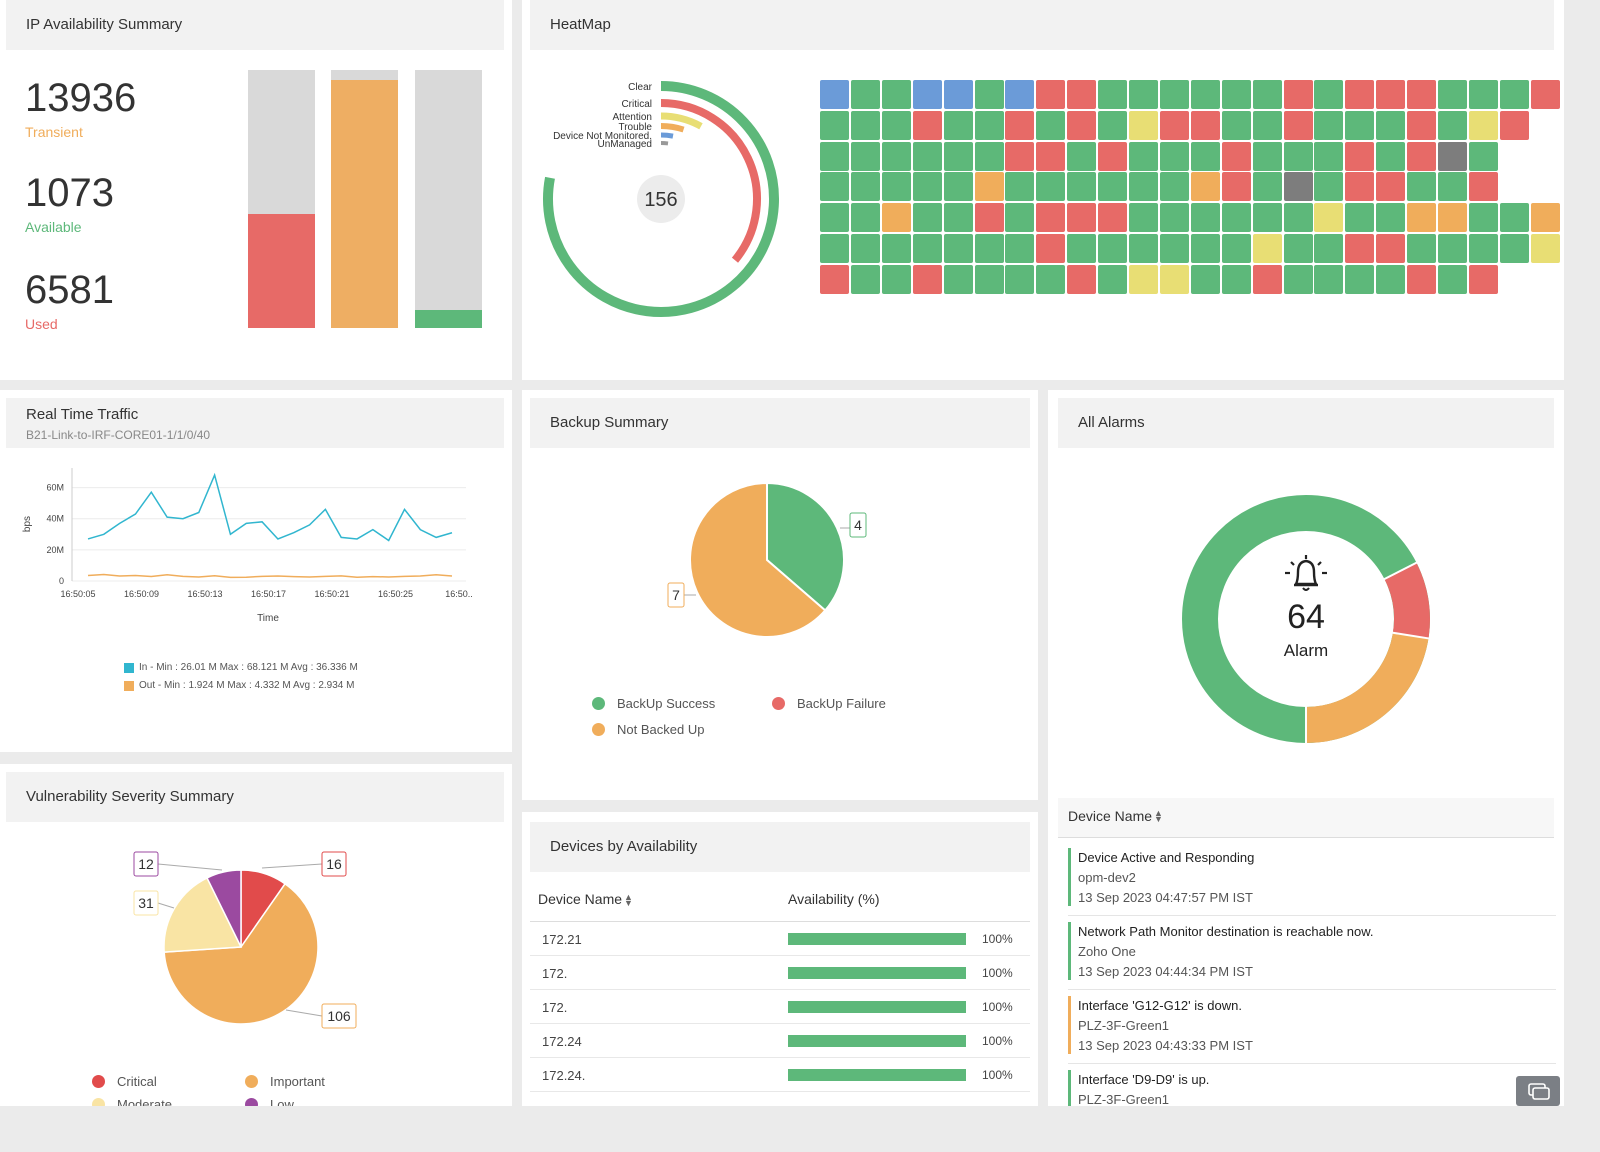 The width and height of the screenshot is (1600, 1152). I want to click on chat-icon, so click(1538, 1091).